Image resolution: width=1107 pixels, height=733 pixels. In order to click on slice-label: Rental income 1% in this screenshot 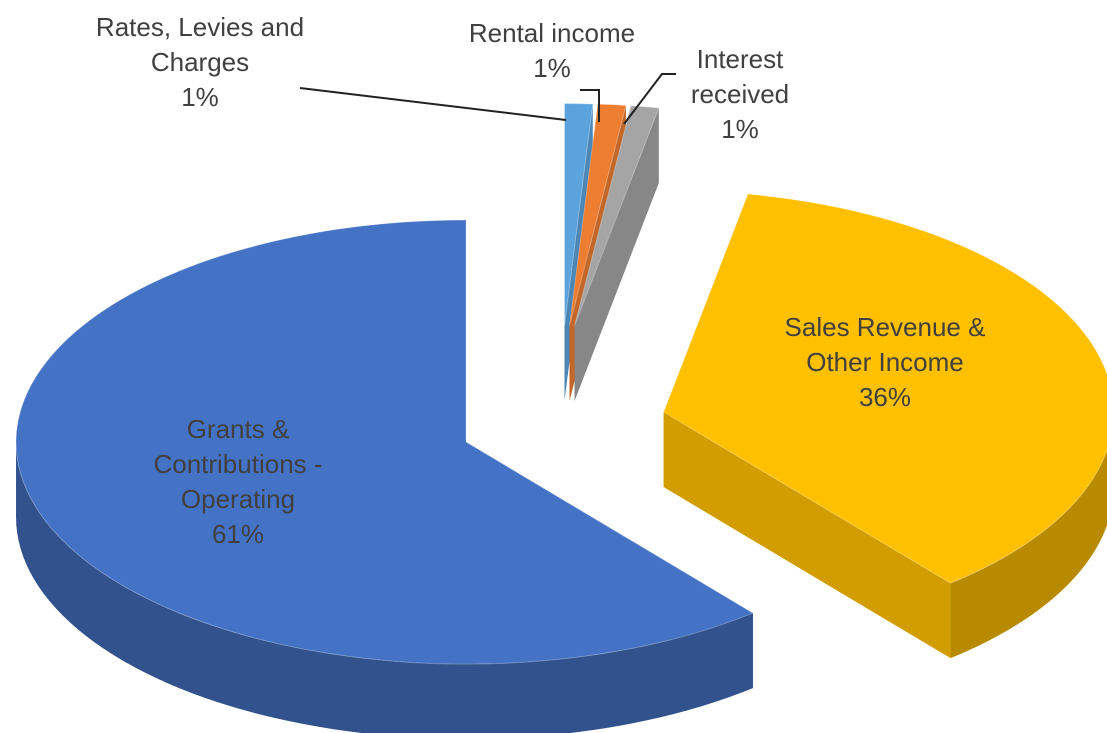, I will do `click(552, 51)`.